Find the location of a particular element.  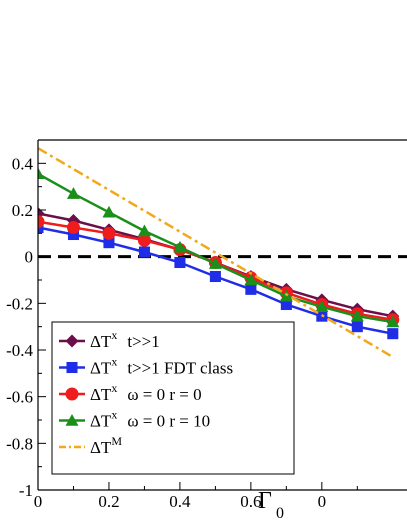

x-tick-label: 0.4 is located at coordinates (180, 501).